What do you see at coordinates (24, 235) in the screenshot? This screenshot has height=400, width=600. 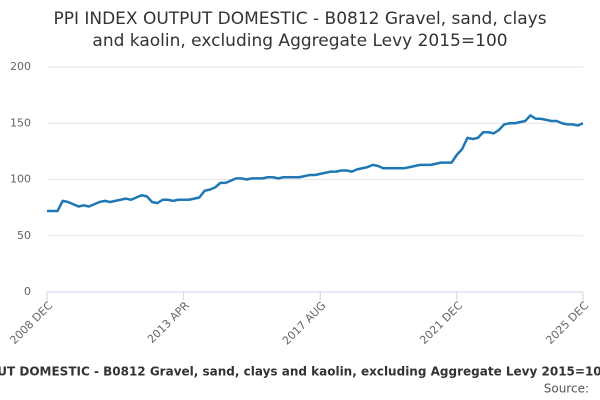 I see `y-tick-label: 50` at bounding box center [24, 235].